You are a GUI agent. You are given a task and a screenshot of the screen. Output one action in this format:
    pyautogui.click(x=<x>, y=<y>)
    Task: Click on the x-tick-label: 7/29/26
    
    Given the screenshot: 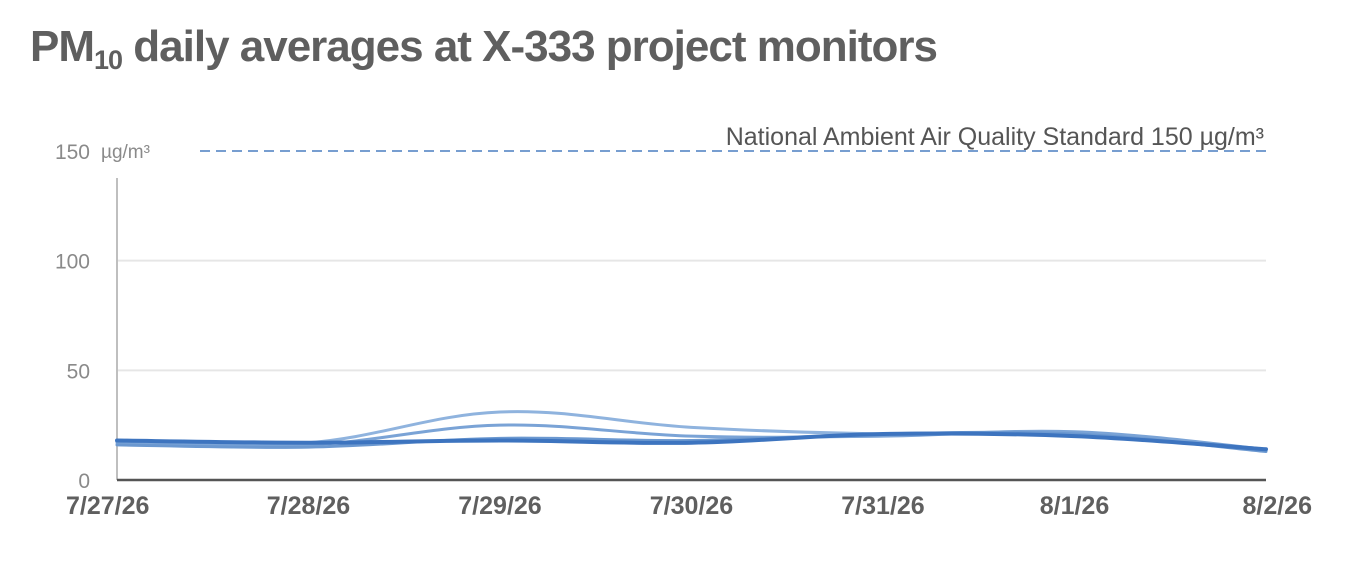 What is the action you would take?
    pyautogui.click(x=499, y=506)
    